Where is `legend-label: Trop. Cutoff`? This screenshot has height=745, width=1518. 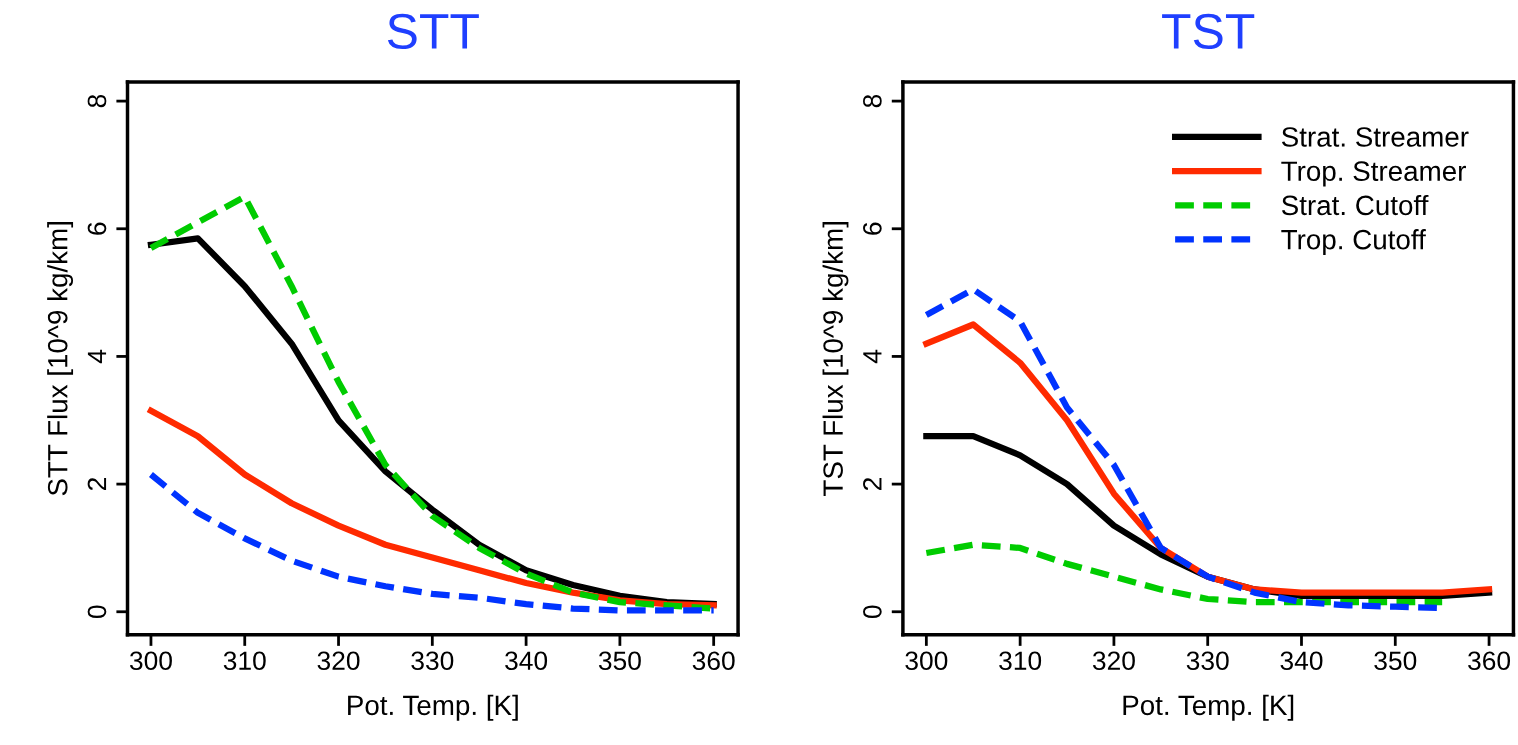 legend-label: Trop. Cutoff is located at coordinates (1353, 242).